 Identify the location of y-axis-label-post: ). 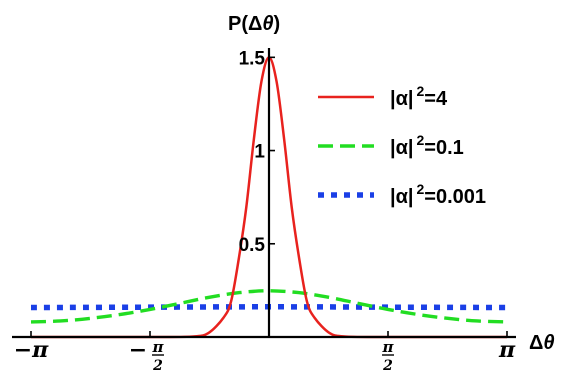
(277, 24).